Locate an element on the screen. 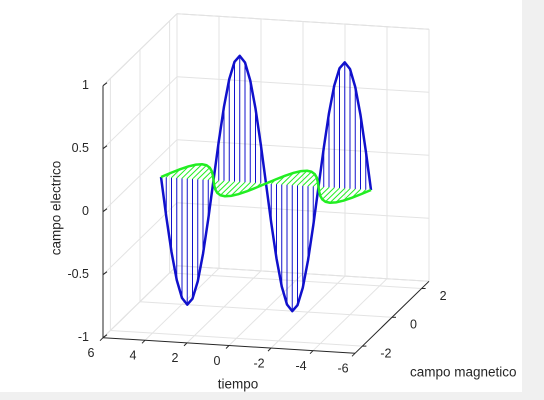 The height and width of the screenshot is (400, 544). x-axis-label: tiempo is located at coordinates (238, 384).